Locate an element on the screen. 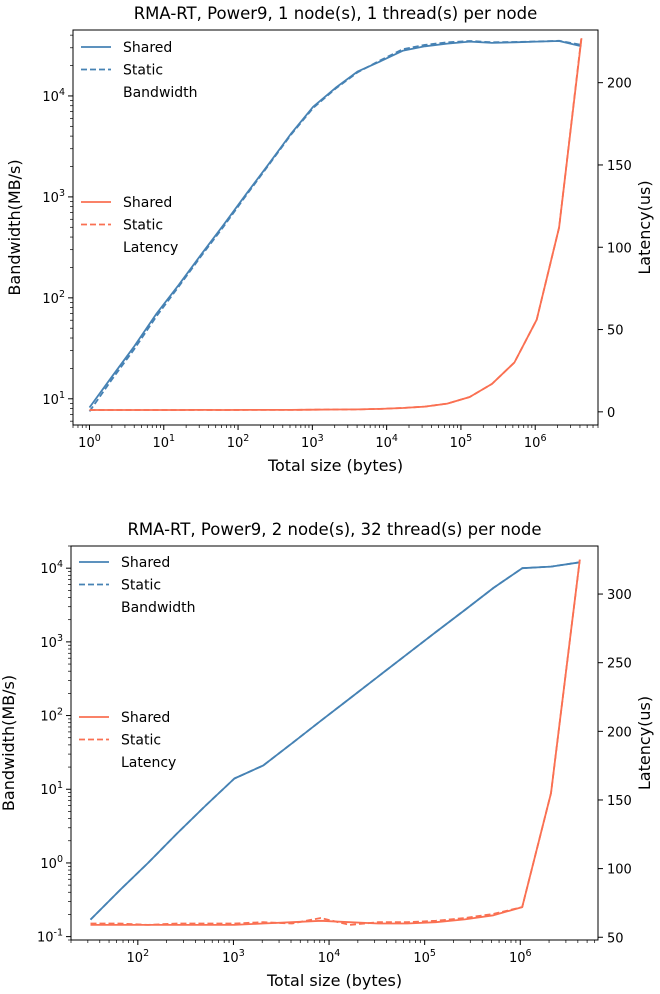  y-right-tick-label: 250 is located at coordinates (619, 664).